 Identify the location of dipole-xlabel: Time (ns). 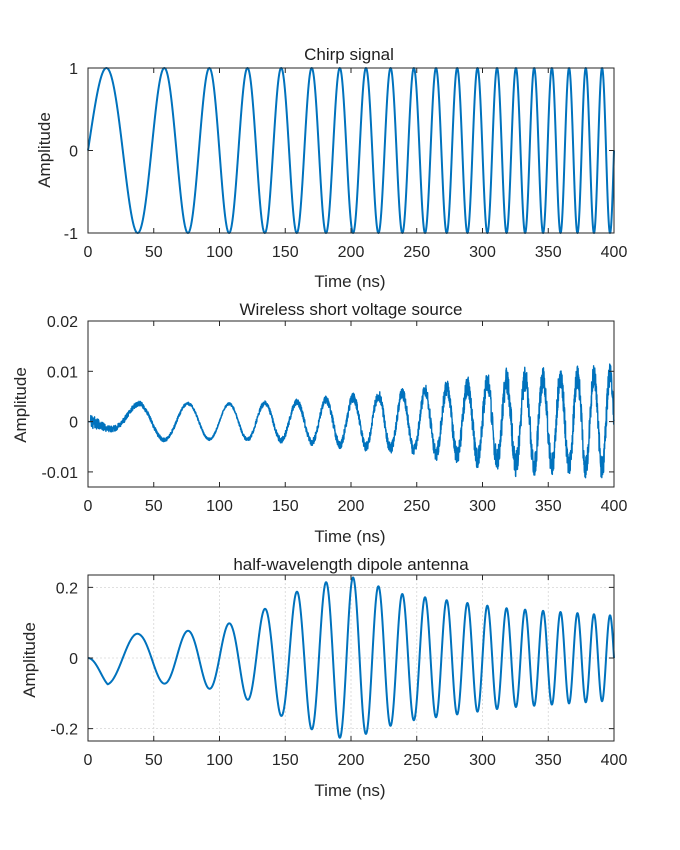
(349, 790).